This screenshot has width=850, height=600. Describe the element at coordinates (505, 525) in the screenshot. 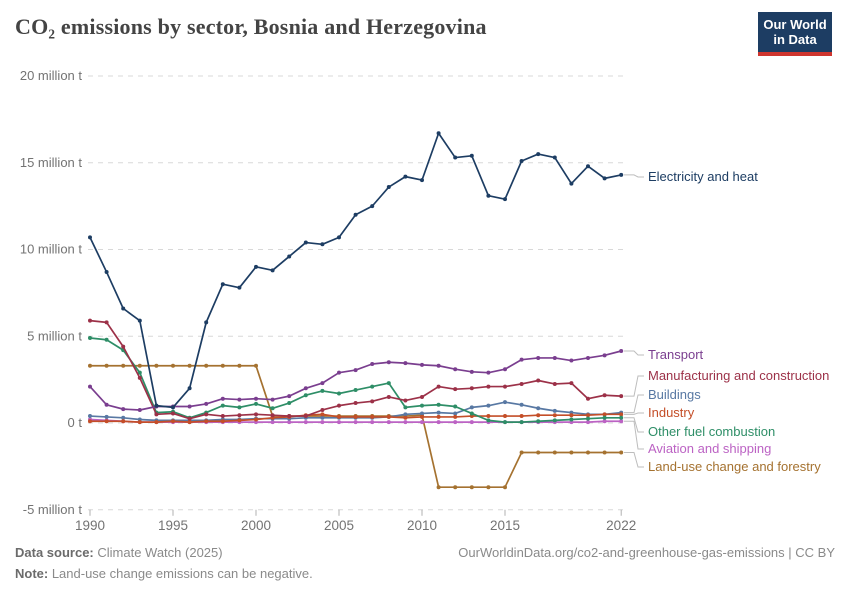

I see `x-axis-label-2015: 2015` at that location.